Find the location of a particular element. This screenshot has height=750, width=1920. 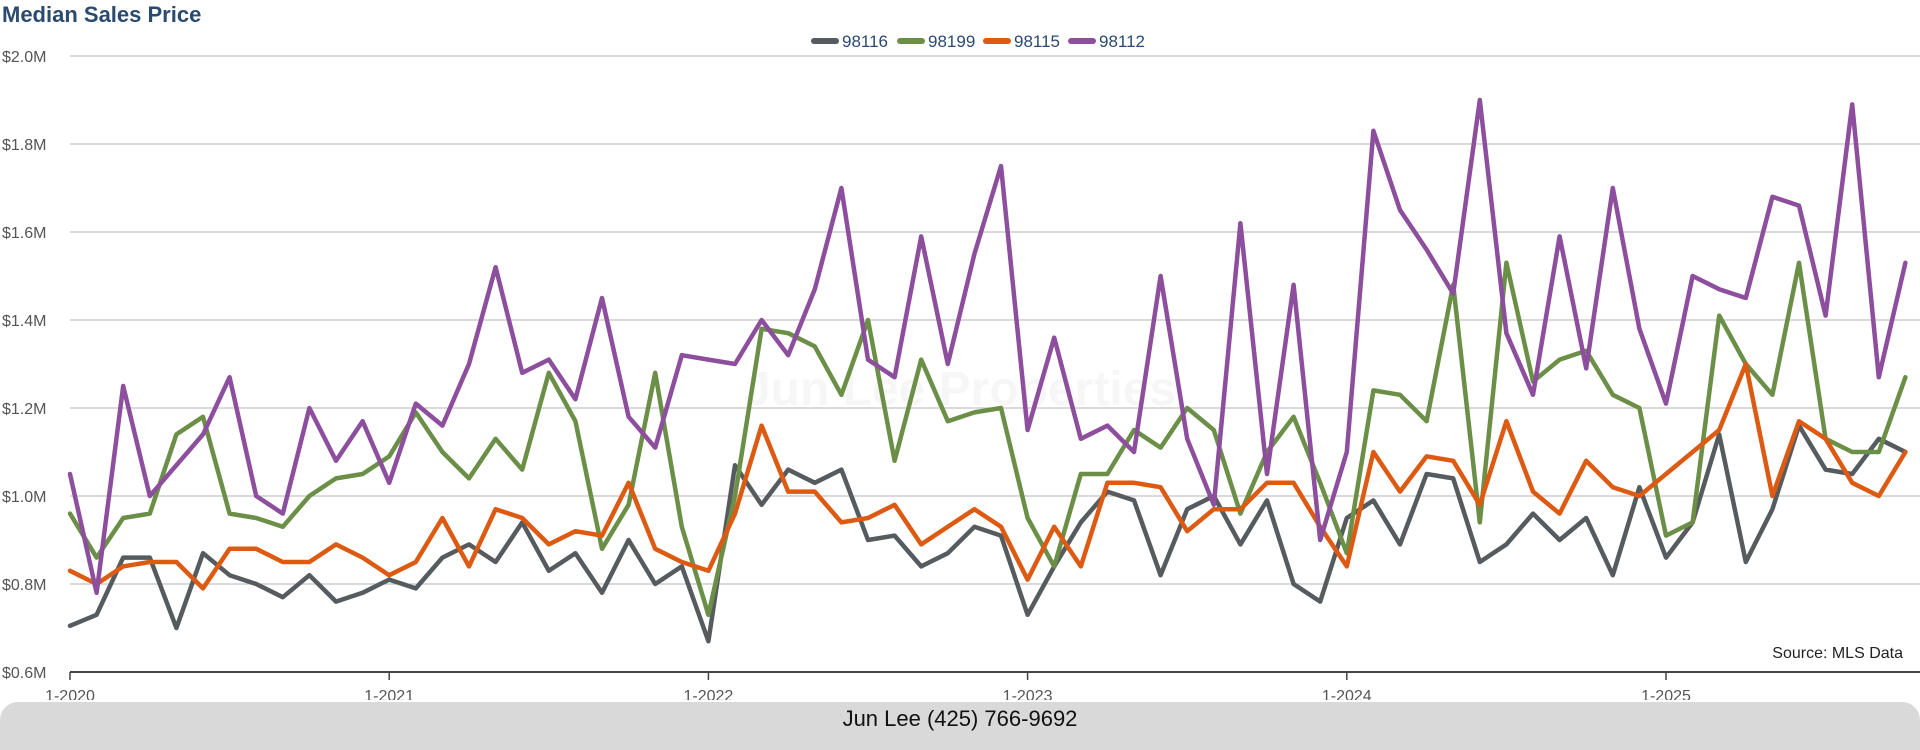

legend-item-98116: 98116 is located at coordinates (849, 41).